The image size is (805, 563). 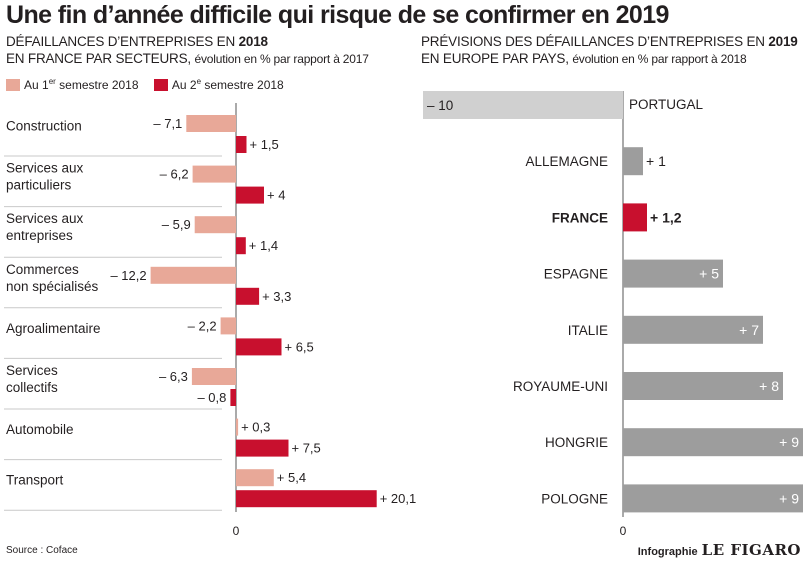 I want to click on data-label: – 7,1, so click(x=167, y=123).